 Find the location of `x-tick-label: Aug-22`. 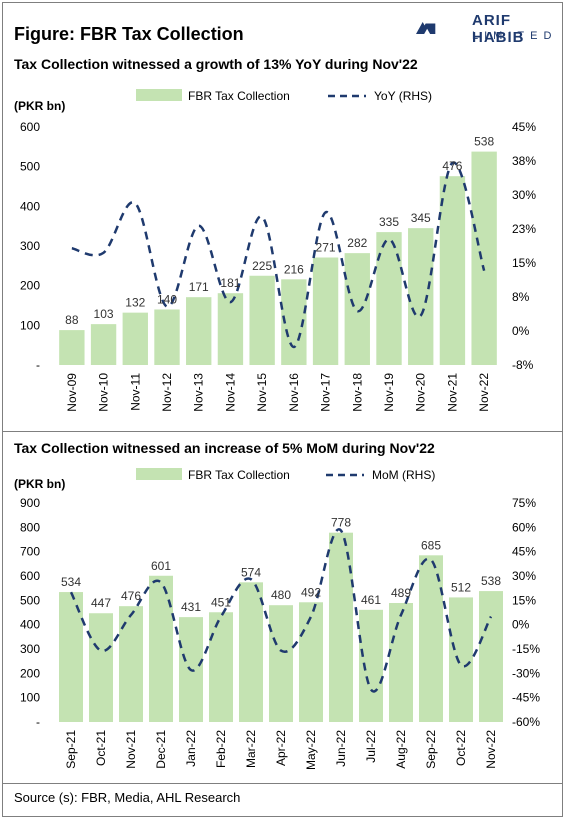

x-tick-label: Aug-22 is located at coordinates (401, 749).